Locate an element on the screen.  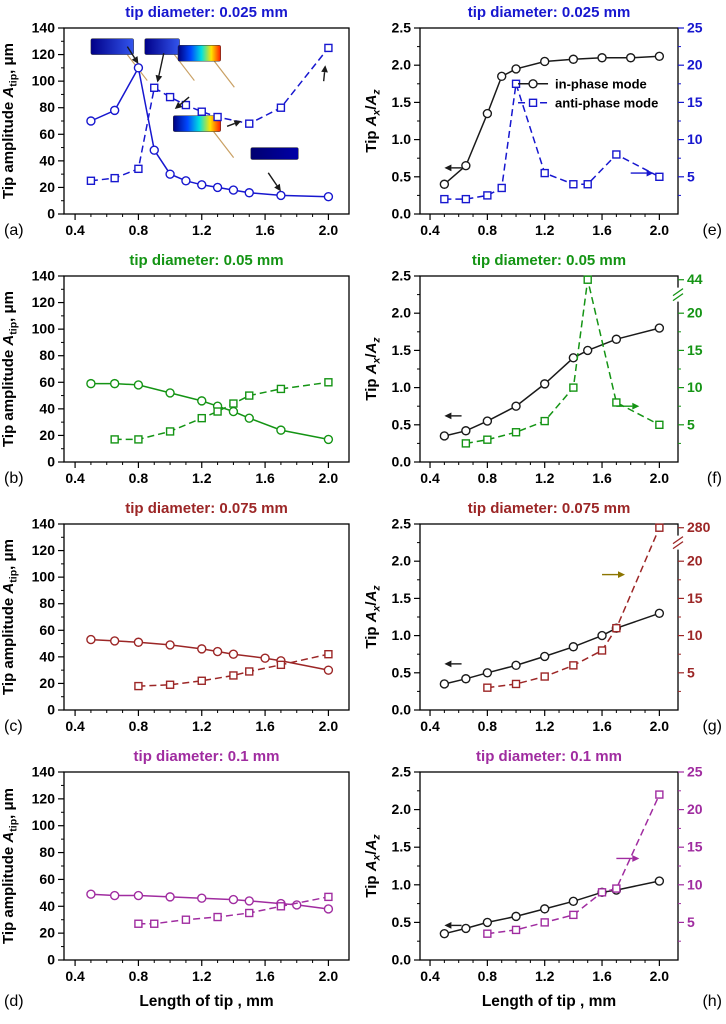
chart-title: tip diameter: 0.1 mm is located at coordinates (207, 756).